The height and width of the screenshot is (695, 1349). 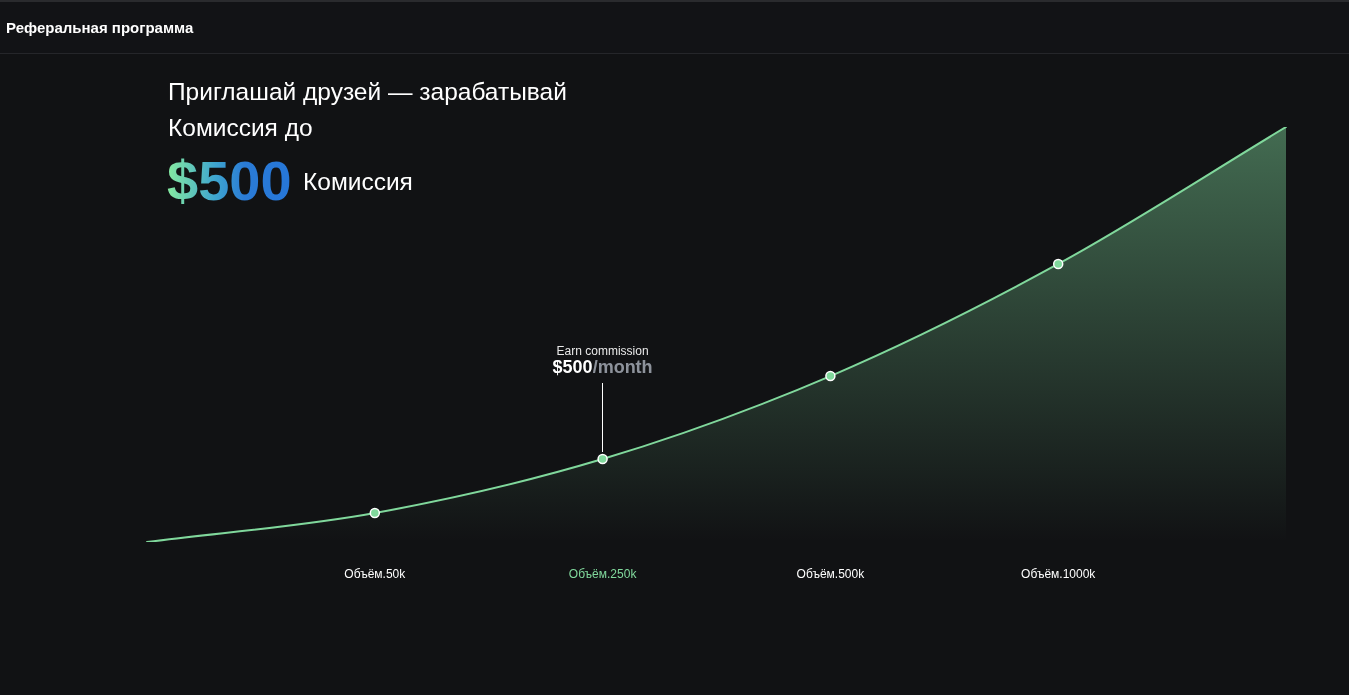 What do you see at coordinates (100, 28) in the screenshot?
I see `chart-title: Реферальная программа` at bounding box center [100, 28].